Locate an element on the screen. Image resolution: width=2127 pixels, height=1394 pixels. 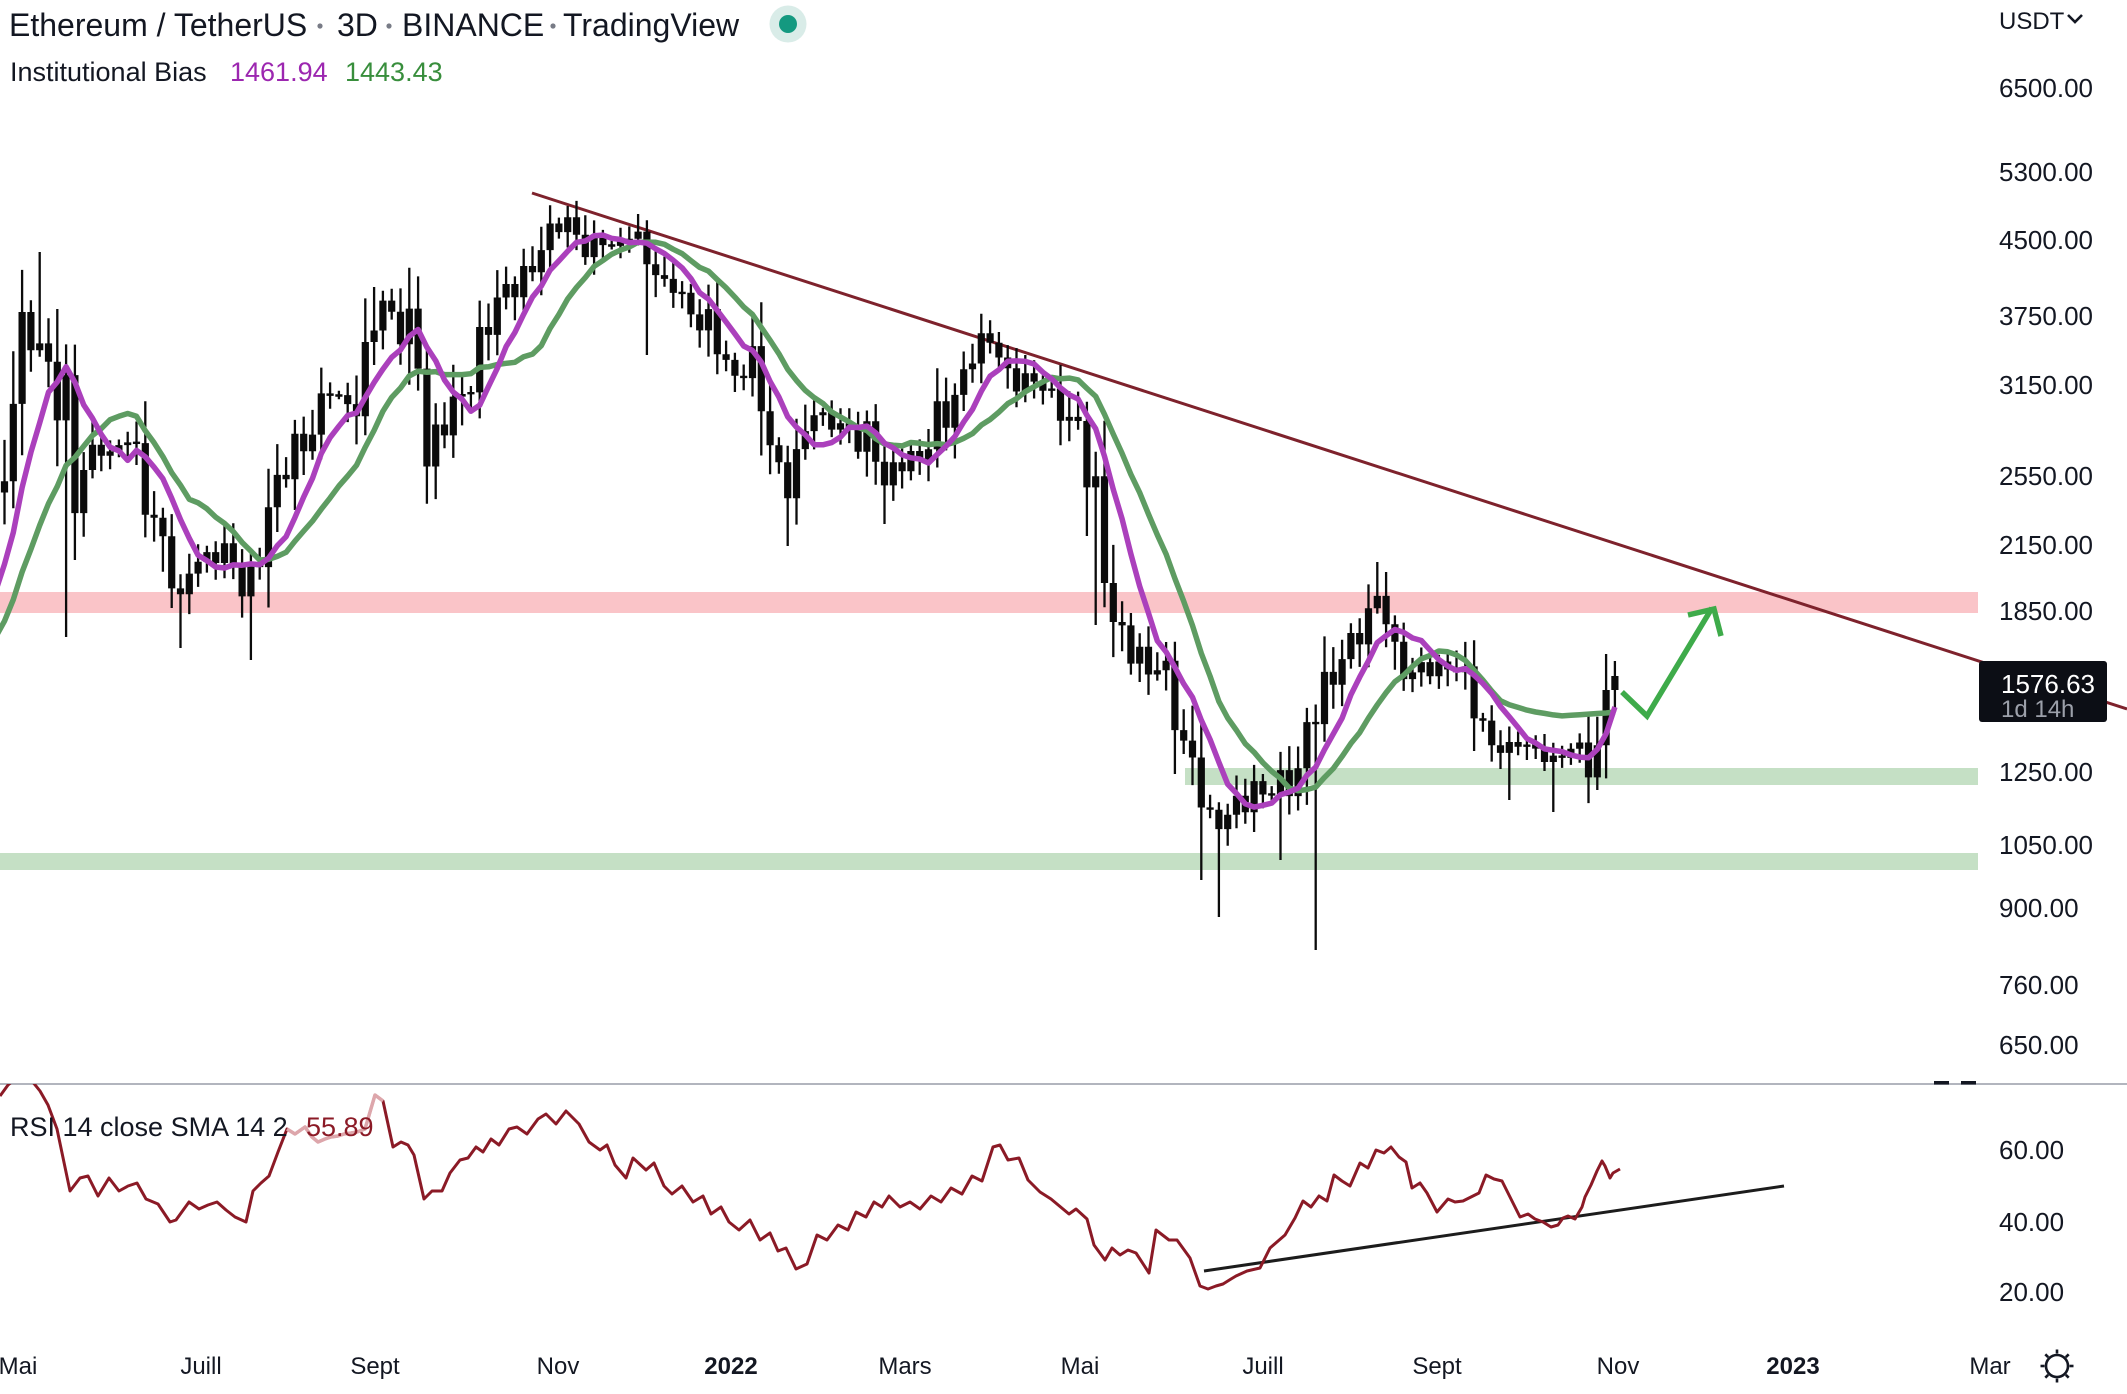
svg-text: 650.00 is located at coordinates (2039, 1045).